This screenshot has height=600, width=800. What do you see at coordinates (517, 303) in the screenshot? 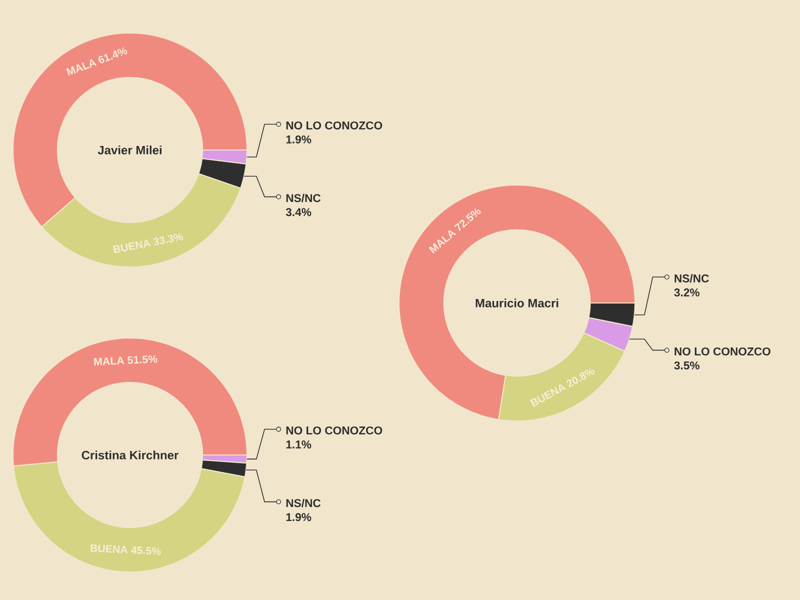
I see `text: Mauricio Macri` at bounding box center [517, 303].